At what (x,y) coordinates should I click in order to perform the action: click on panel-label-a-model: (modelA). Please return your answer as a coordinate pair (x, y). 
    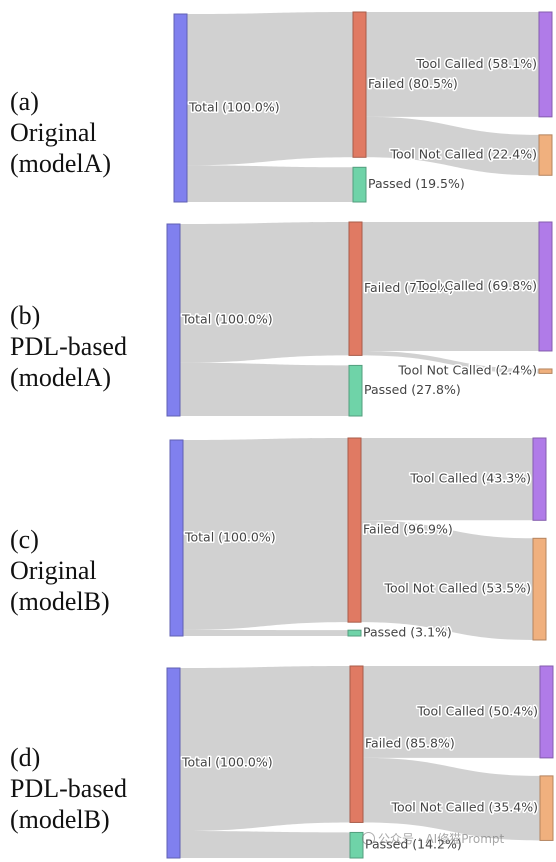
    Looking at the image, I should click on (61, 164).